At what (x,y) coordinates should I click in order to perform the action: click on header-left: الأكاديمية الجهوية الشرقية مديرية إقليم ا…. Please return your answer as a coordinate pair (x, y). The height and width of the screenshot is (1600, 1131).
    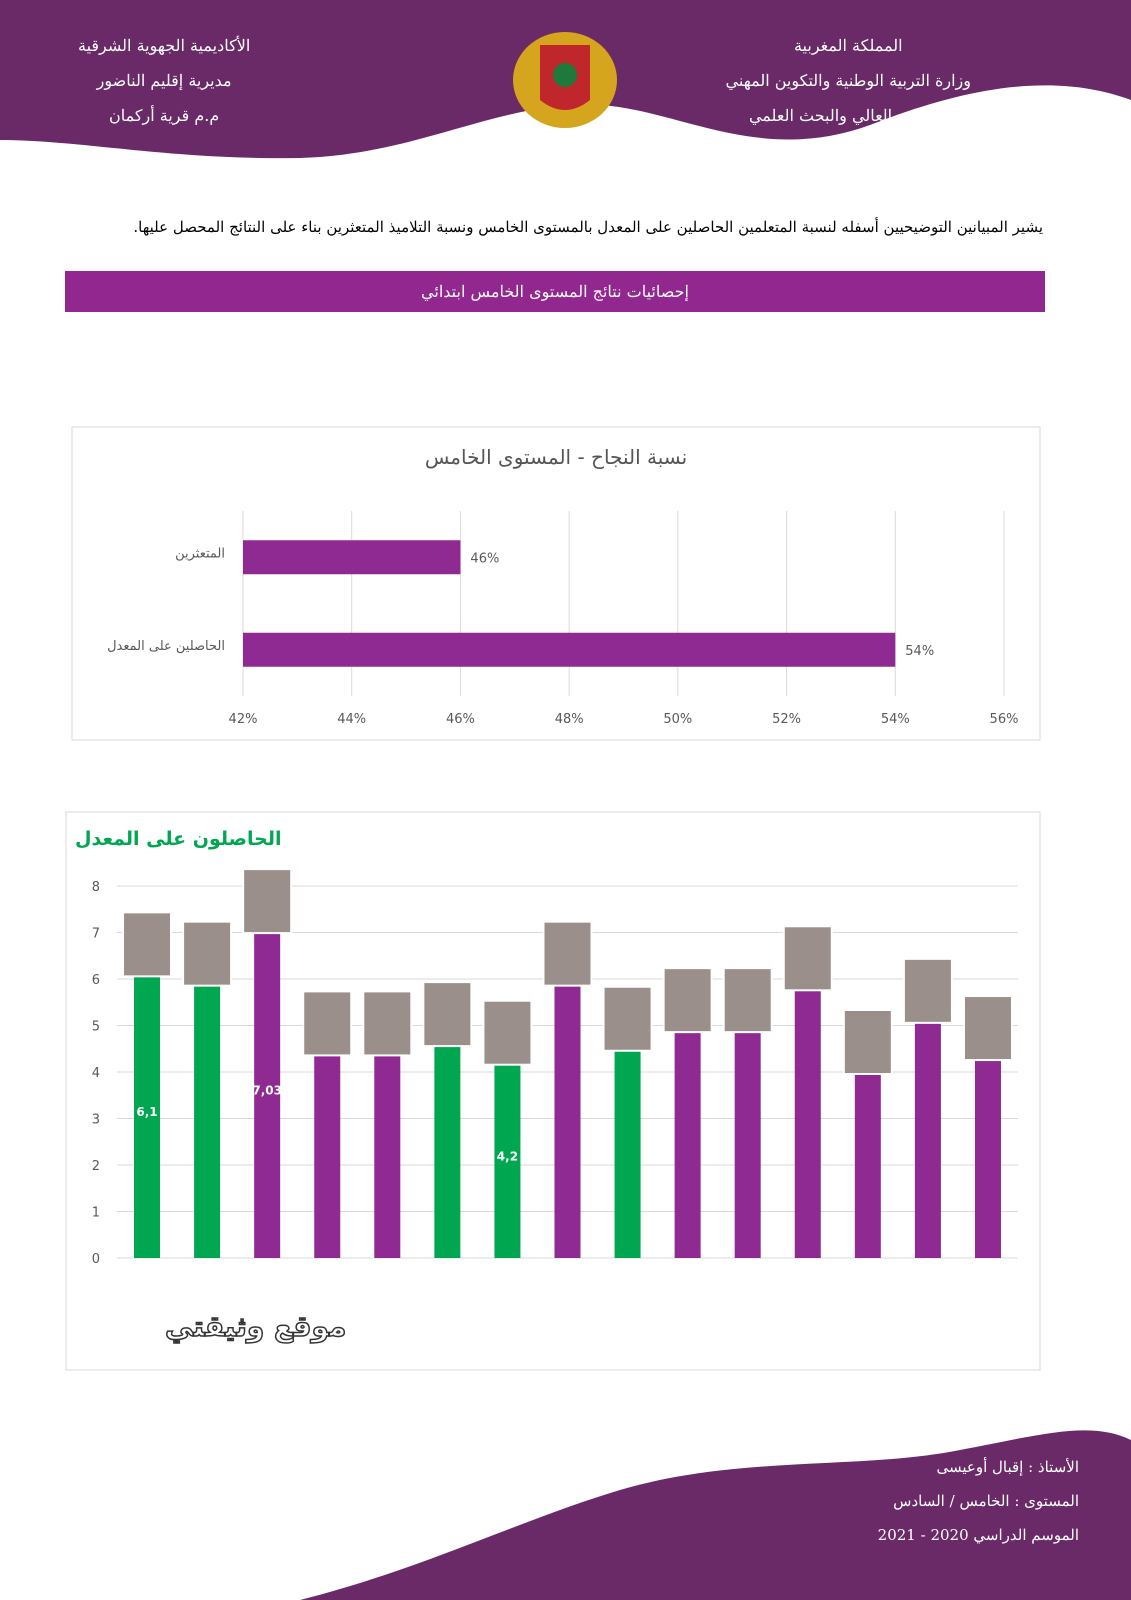
    Looking at the image, I should click on (164, 80).